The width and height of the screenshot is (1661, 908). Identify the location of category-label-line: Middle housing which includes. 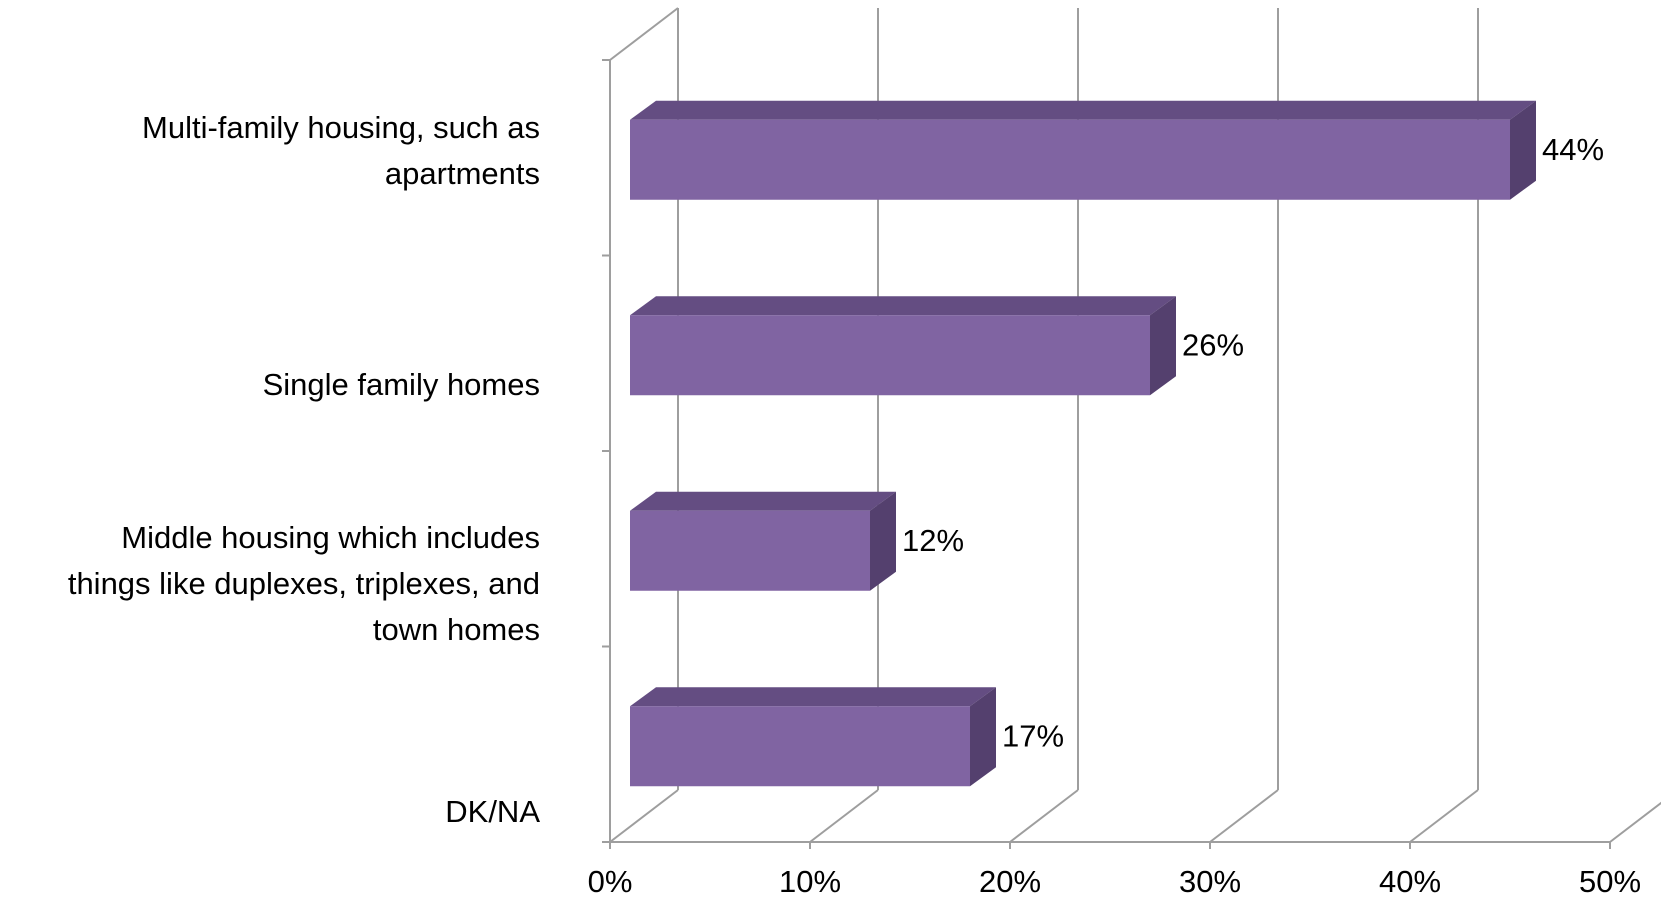
(330, 537).